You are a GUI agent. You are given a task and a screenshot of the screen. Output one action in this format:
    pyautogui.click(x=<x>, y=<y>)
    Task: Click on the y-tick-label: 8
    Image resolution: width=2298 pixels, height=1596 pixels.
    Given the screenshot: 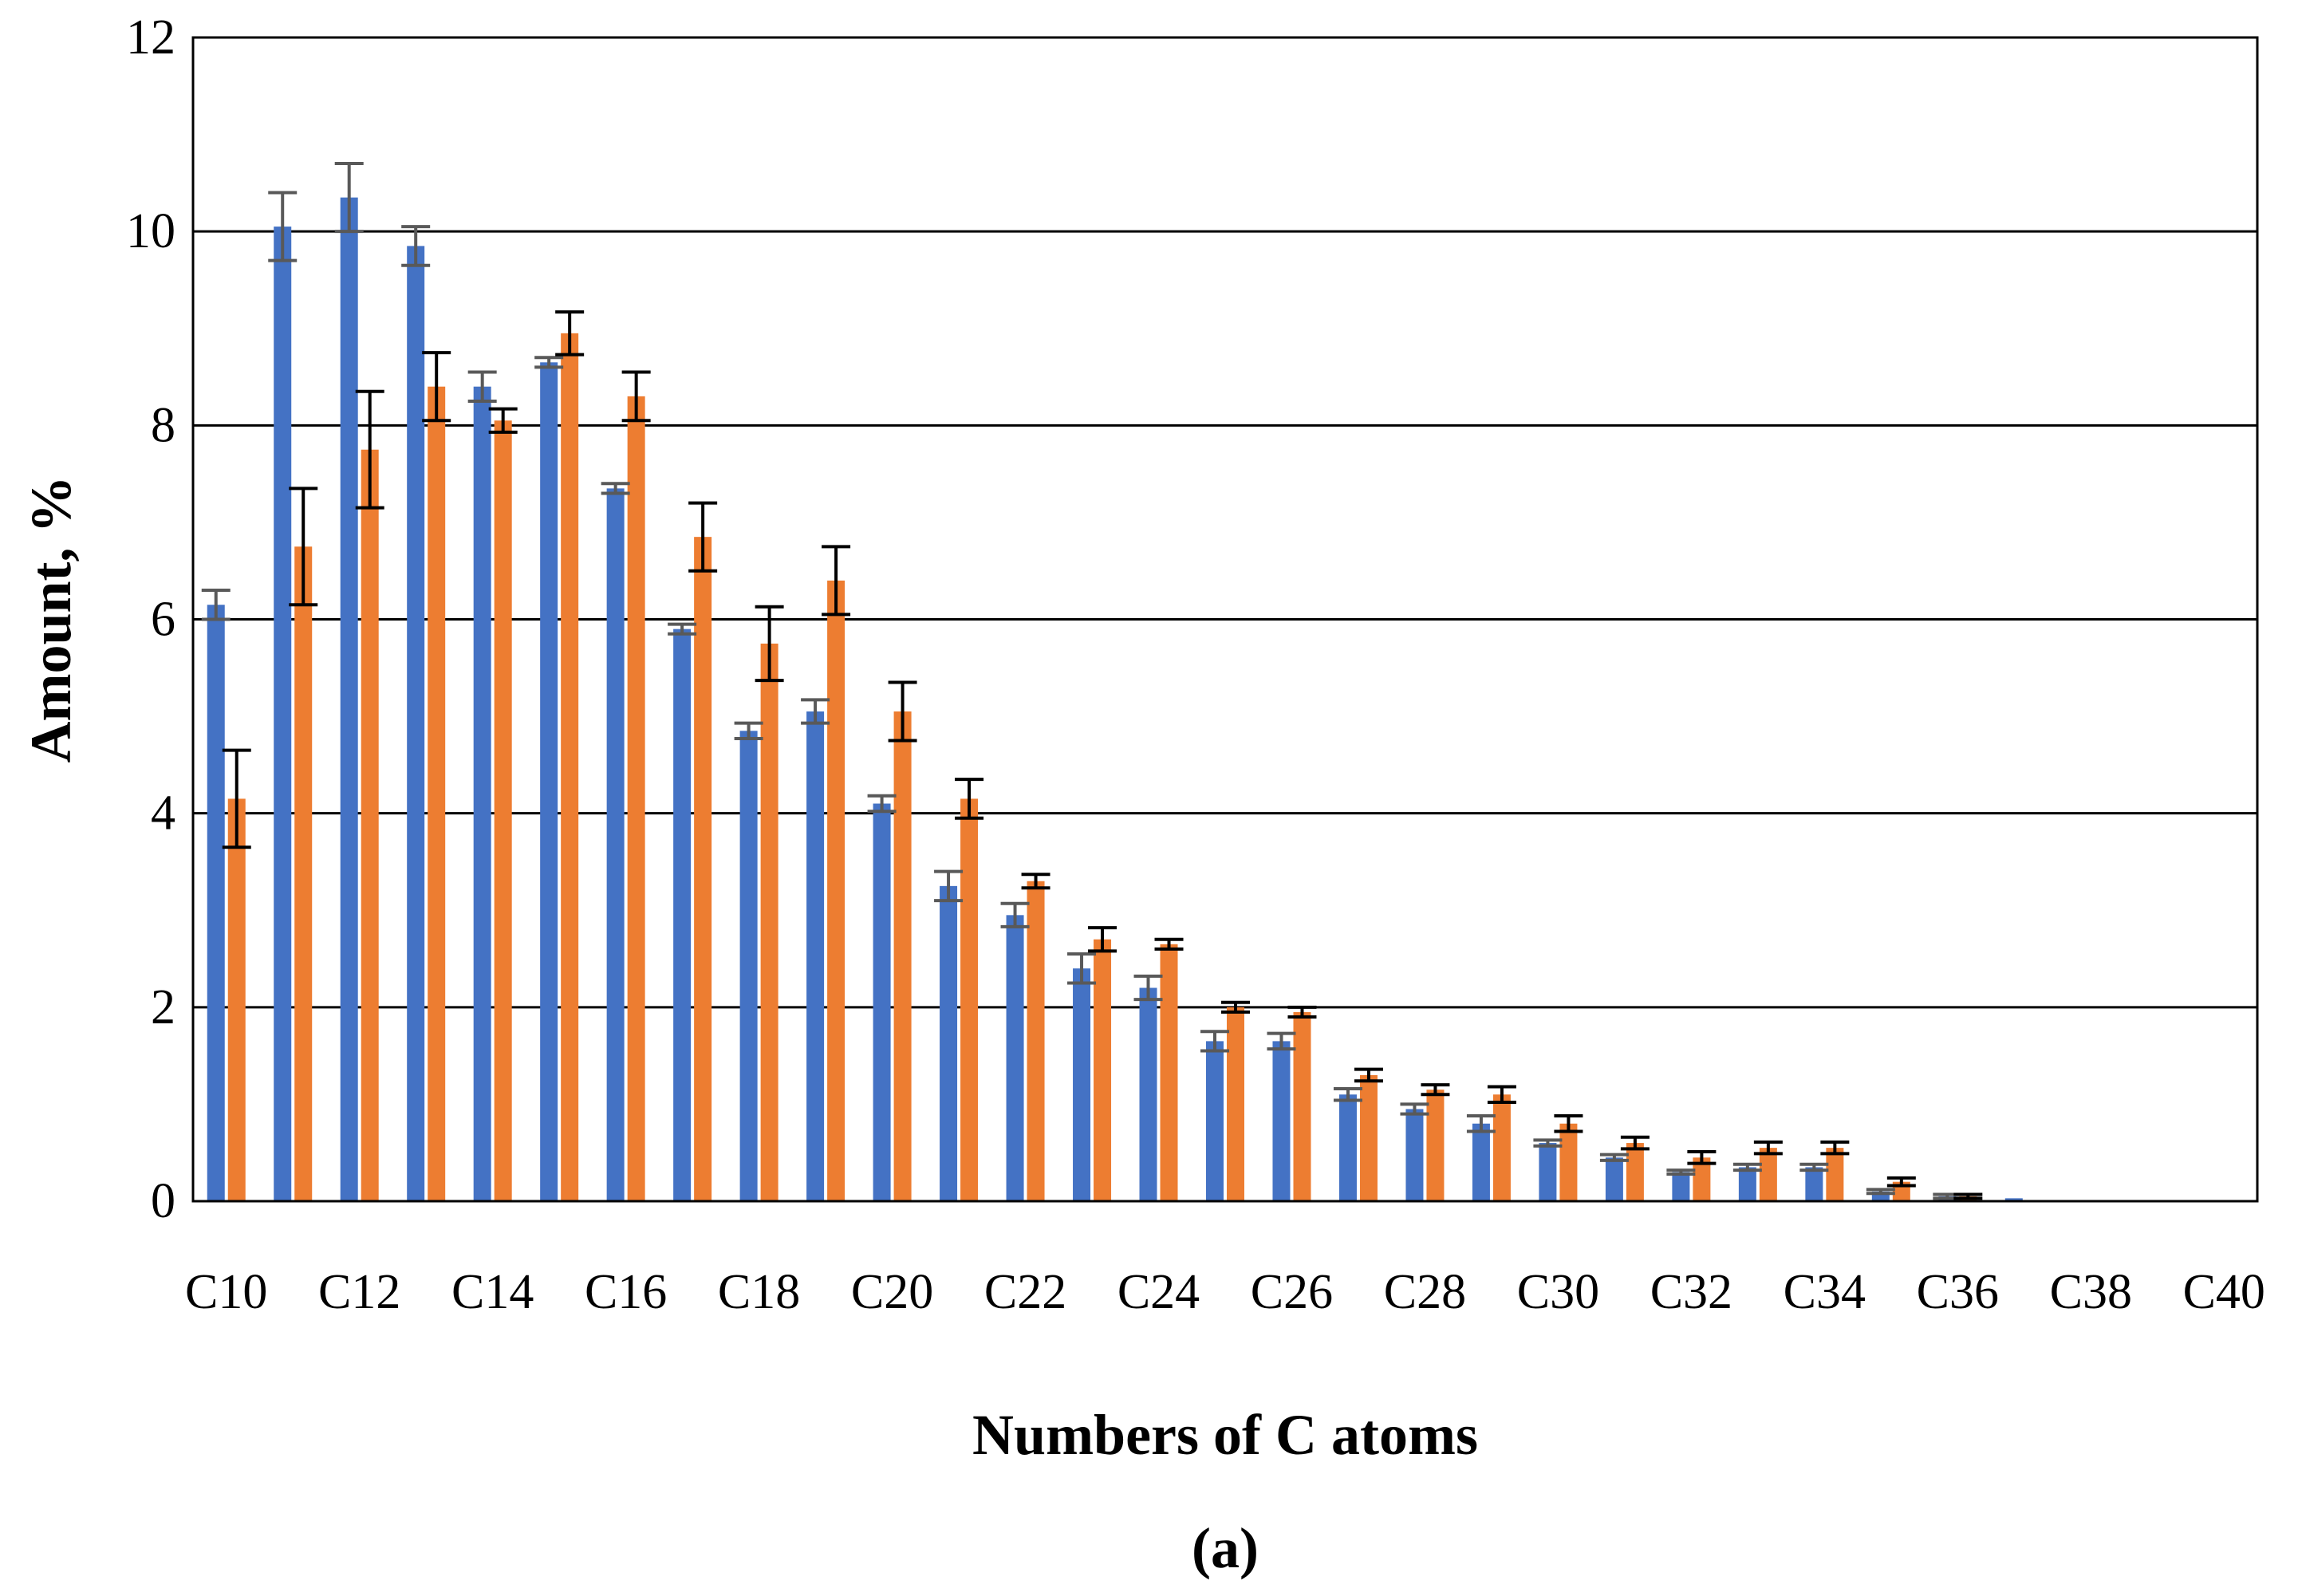 What is the action you would take?
    pyautogui.click(x=163, y=425)
    